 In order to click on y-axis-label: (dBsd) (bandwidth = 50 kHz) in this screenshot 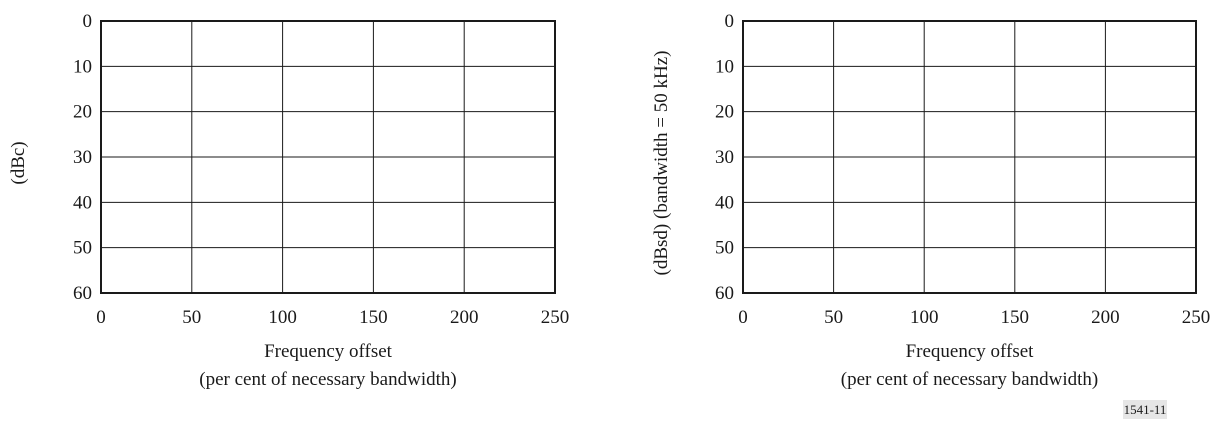, I will do `click(661, 163)`.